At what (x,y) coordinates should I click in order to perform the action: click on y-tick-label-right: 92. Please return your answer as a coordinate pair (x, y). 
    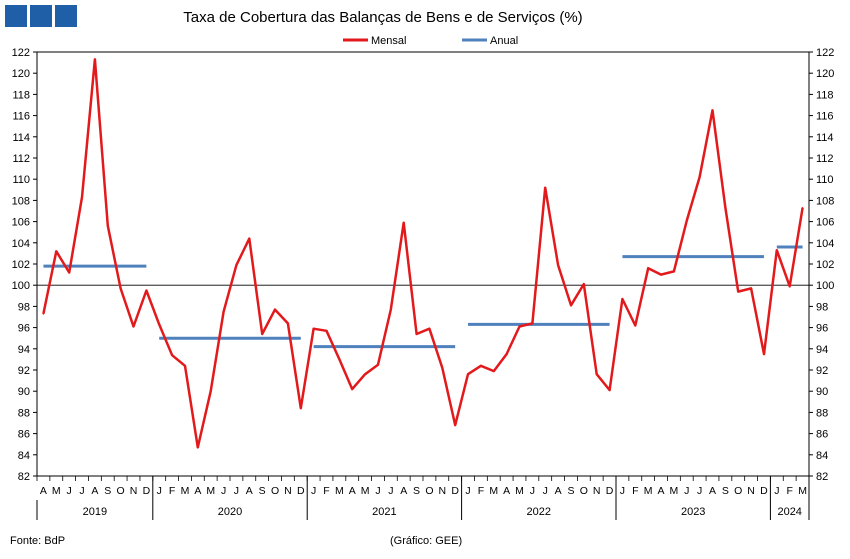
    Looking at the image, I should click on (822, 371).